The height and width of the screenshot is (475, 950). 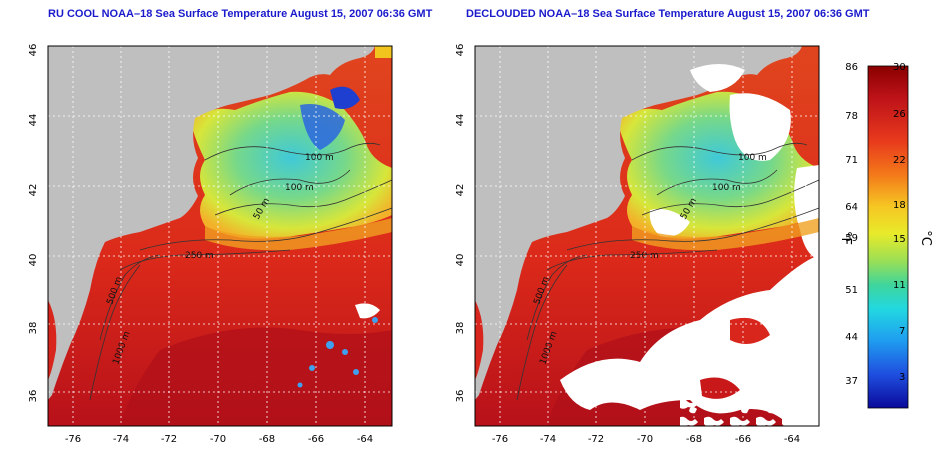 I want to click on fahrenheit-ticks: 86 78 71 64 59 51 44 37, so click(x=851, y=224).